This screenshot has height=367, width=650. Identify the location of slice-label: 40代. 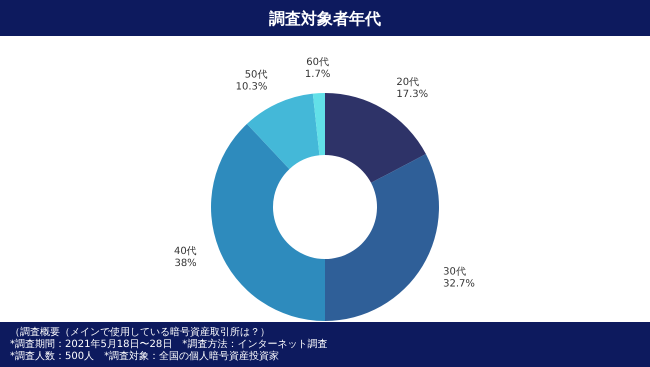
(185, 251).